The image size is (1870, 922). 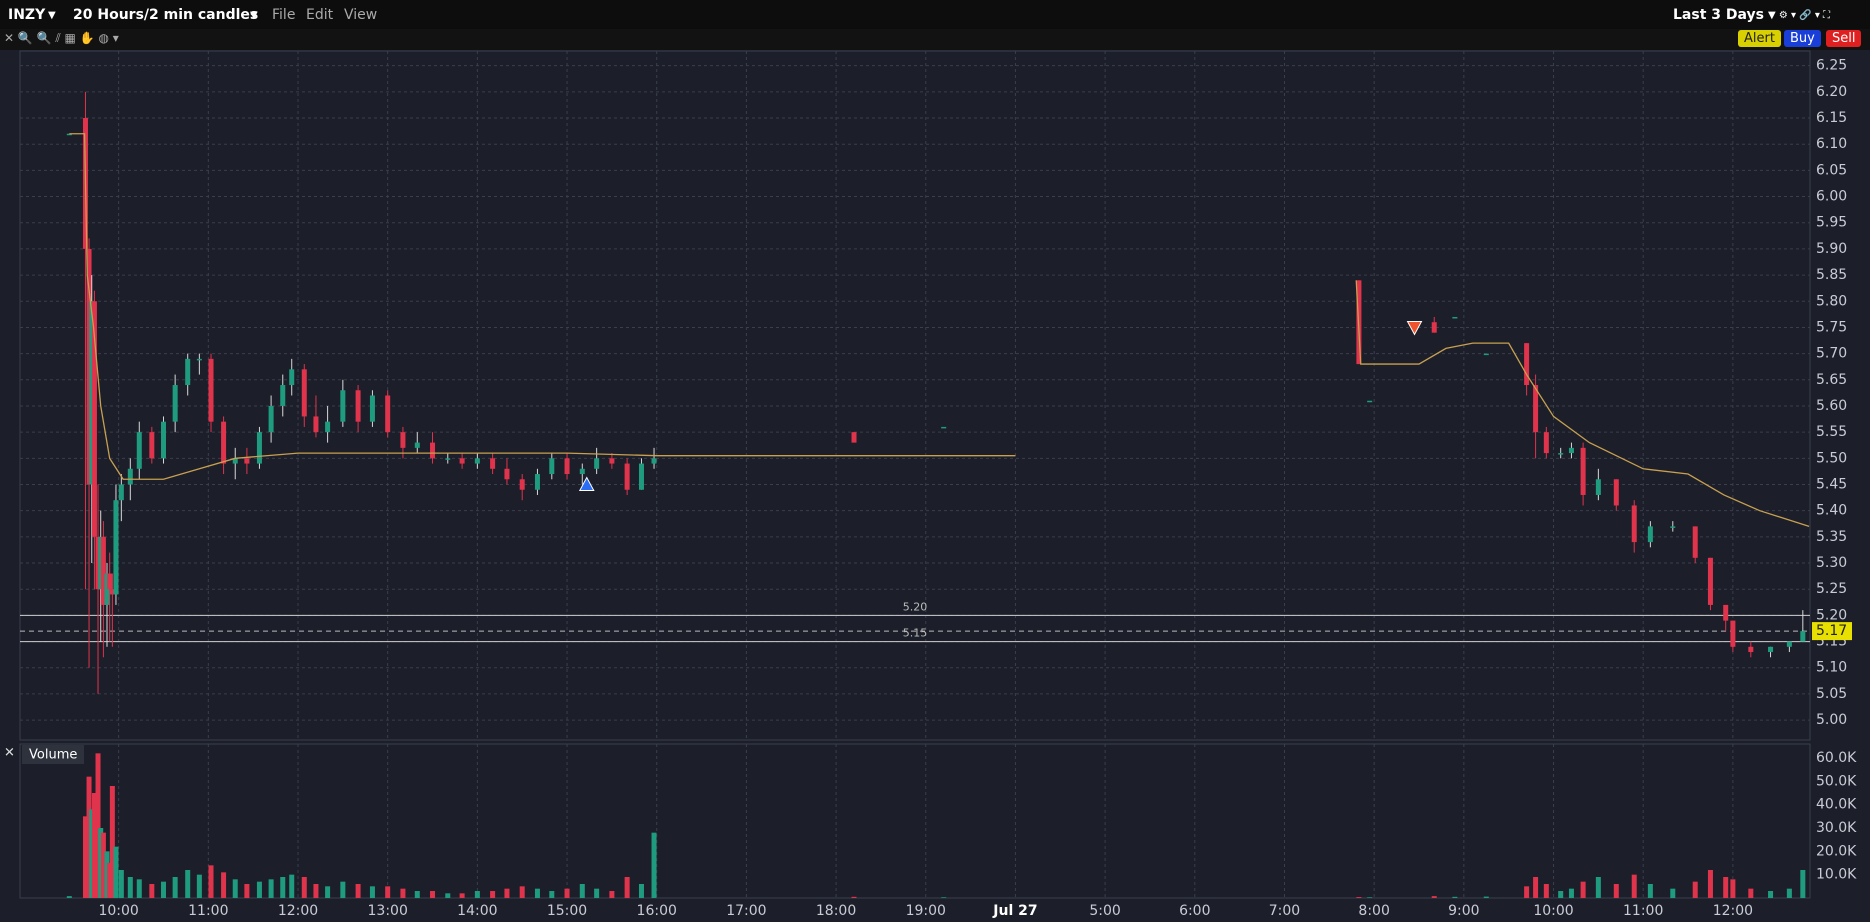 I want to click on x-tick-label: 10:00, so click(x=118, y=911).